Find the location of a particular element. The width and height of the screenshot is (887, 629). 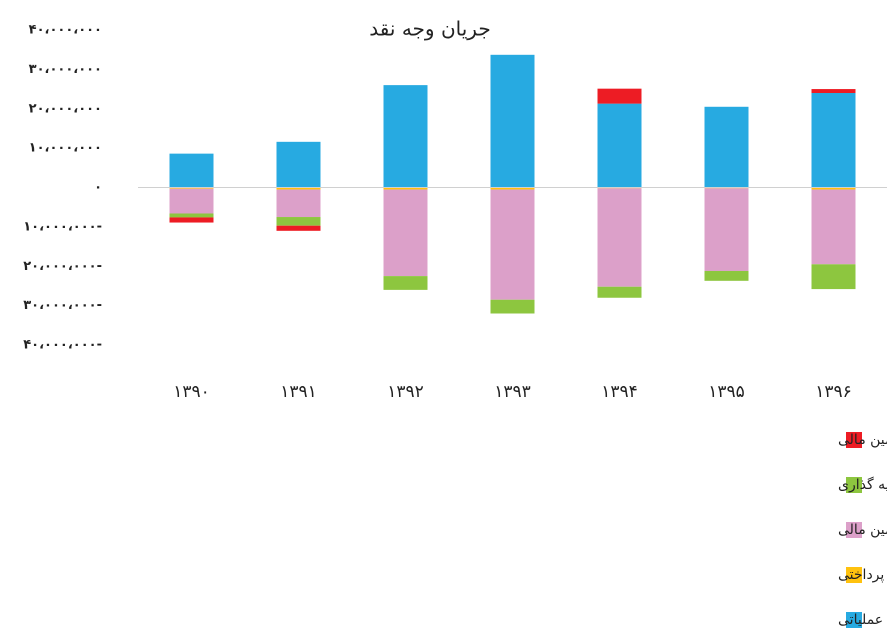

y-tick-label: ۴۰،۰۰۰،۰۰۰- is located at coordinates (62, 345).